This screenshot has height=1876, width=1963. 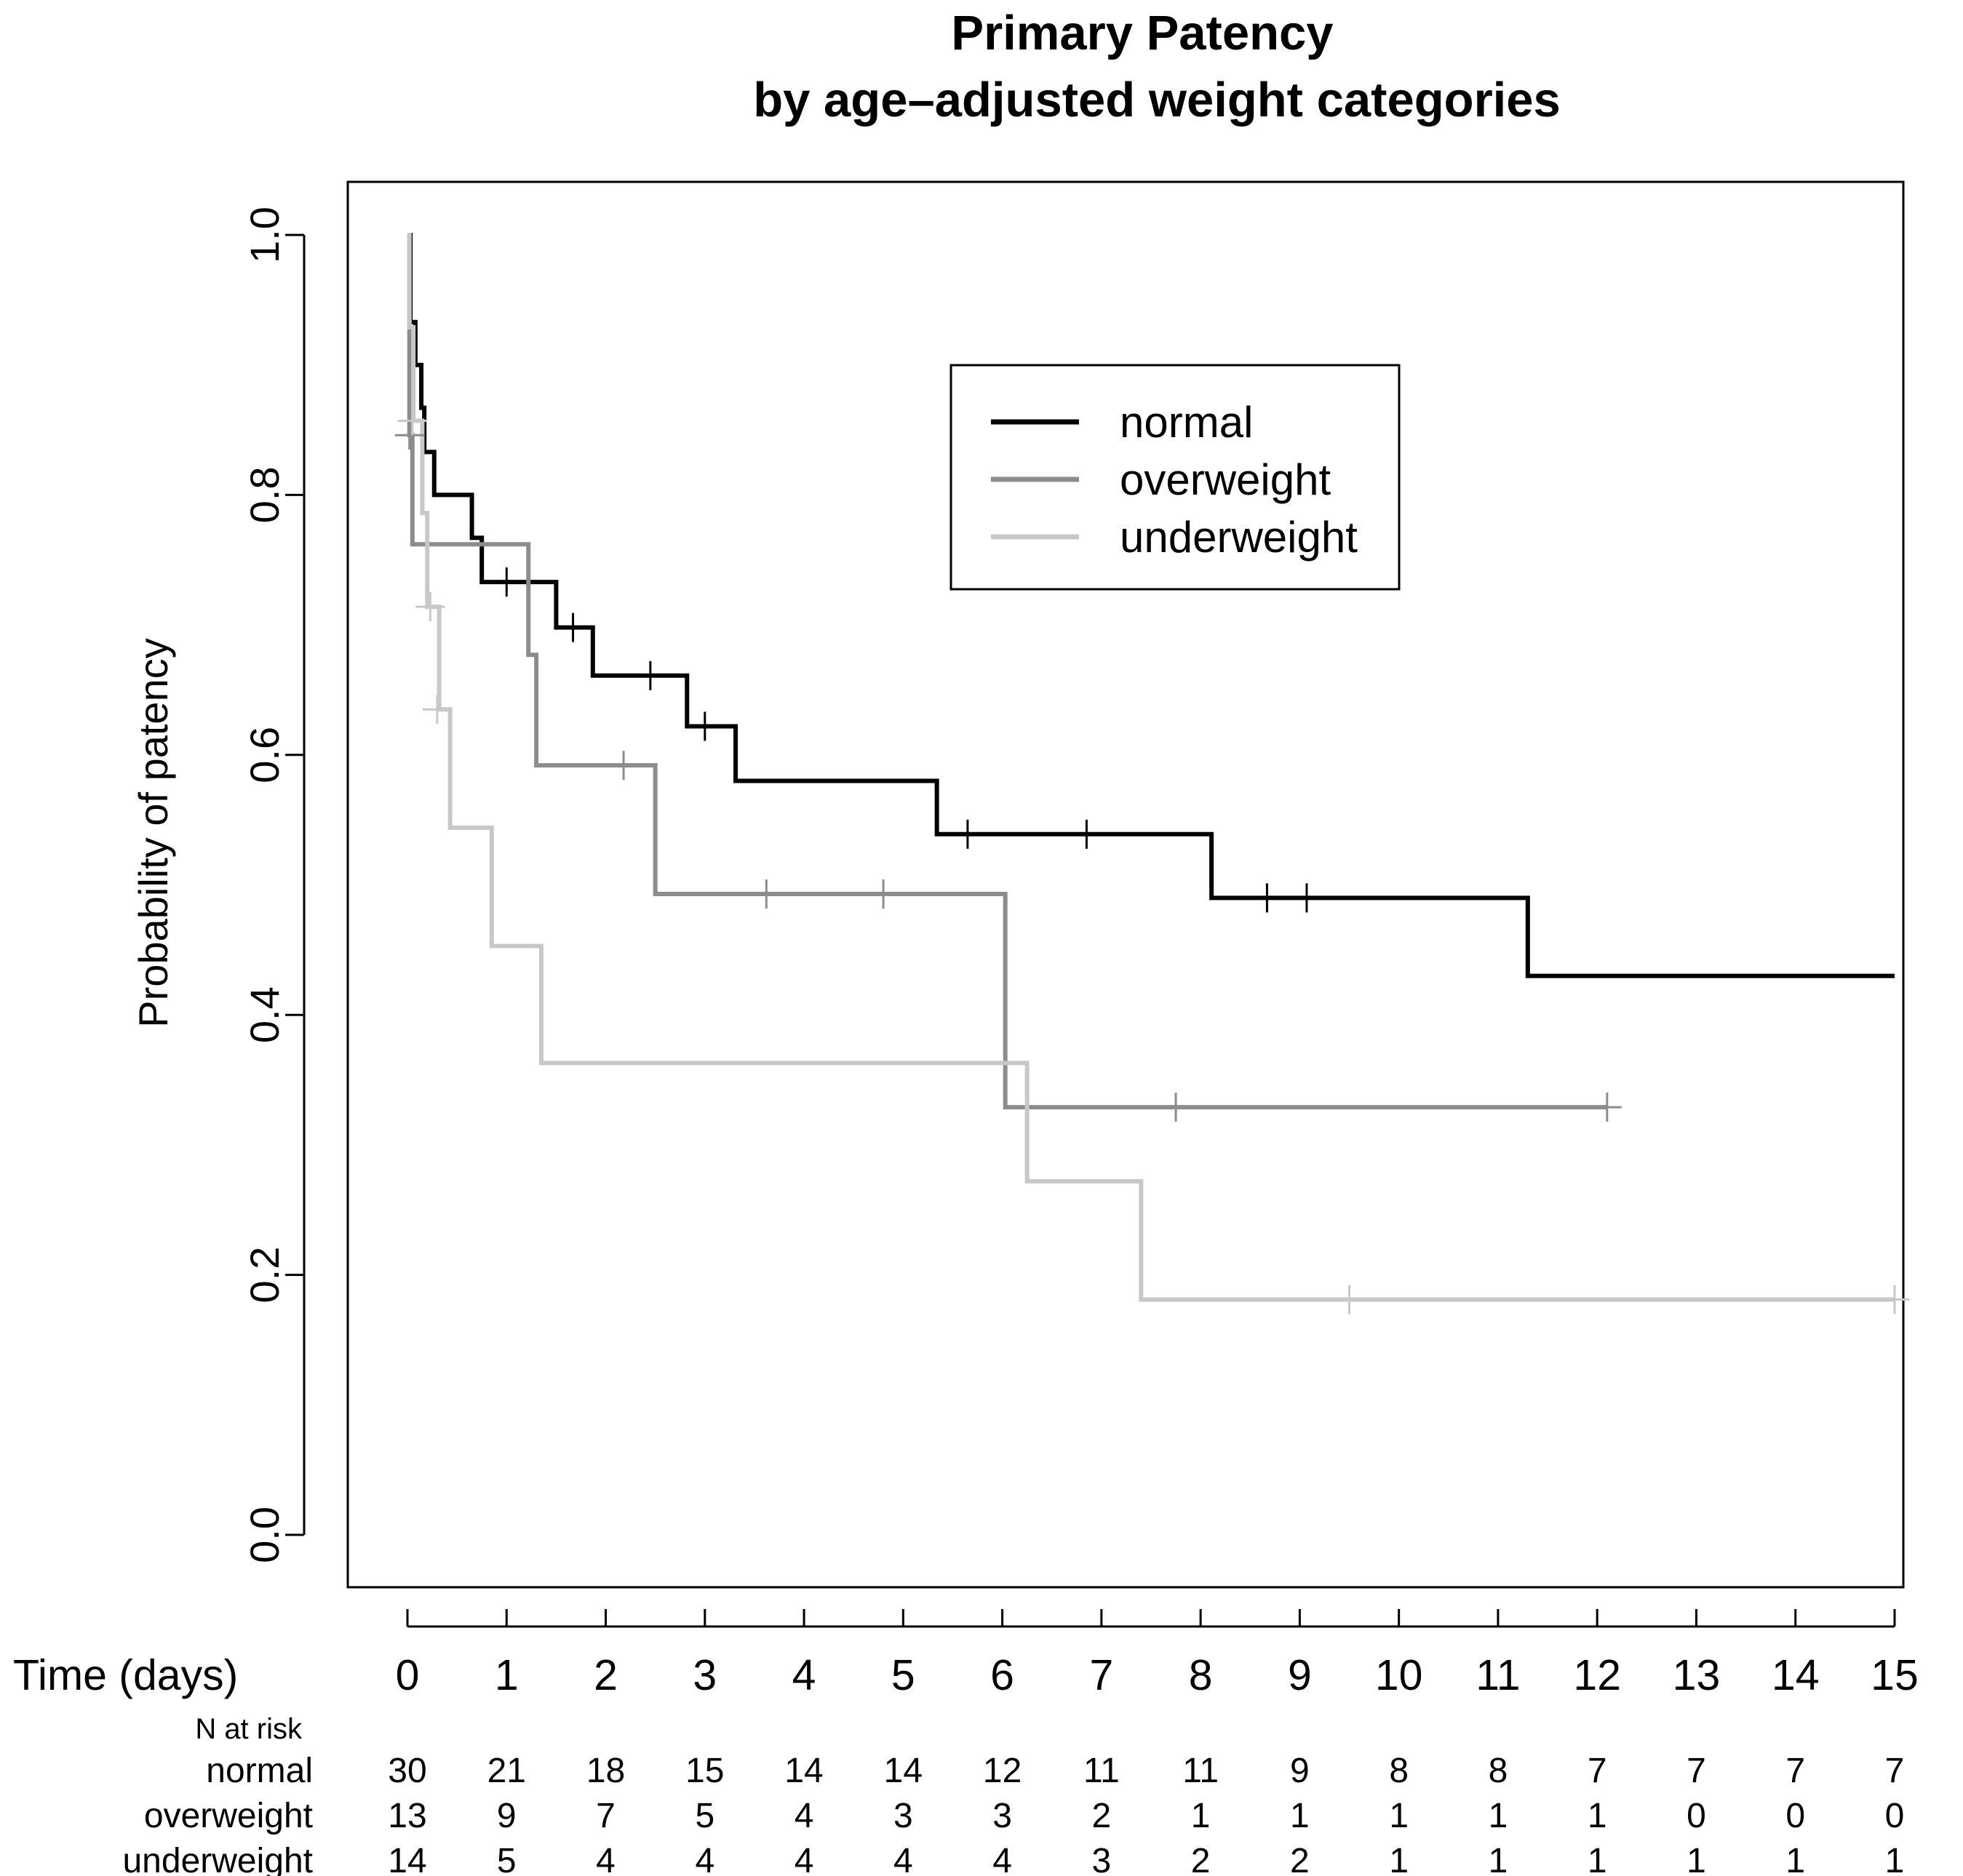 What do you see at coordinates (1102, 1816) in the screenshot?
I see `risk-value-overweight: 2` at bounding box center [1102, 1816].